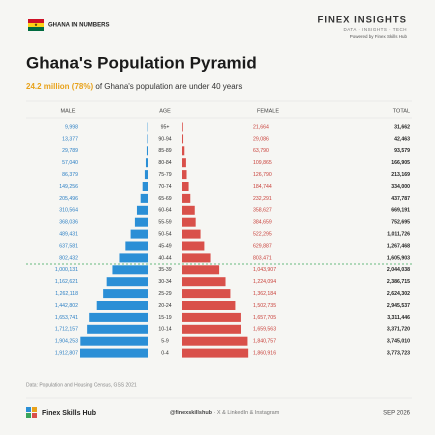  Describe the element at coordinates (164, 211) in the screenshot. I see `age-label: 60-64` at that location.